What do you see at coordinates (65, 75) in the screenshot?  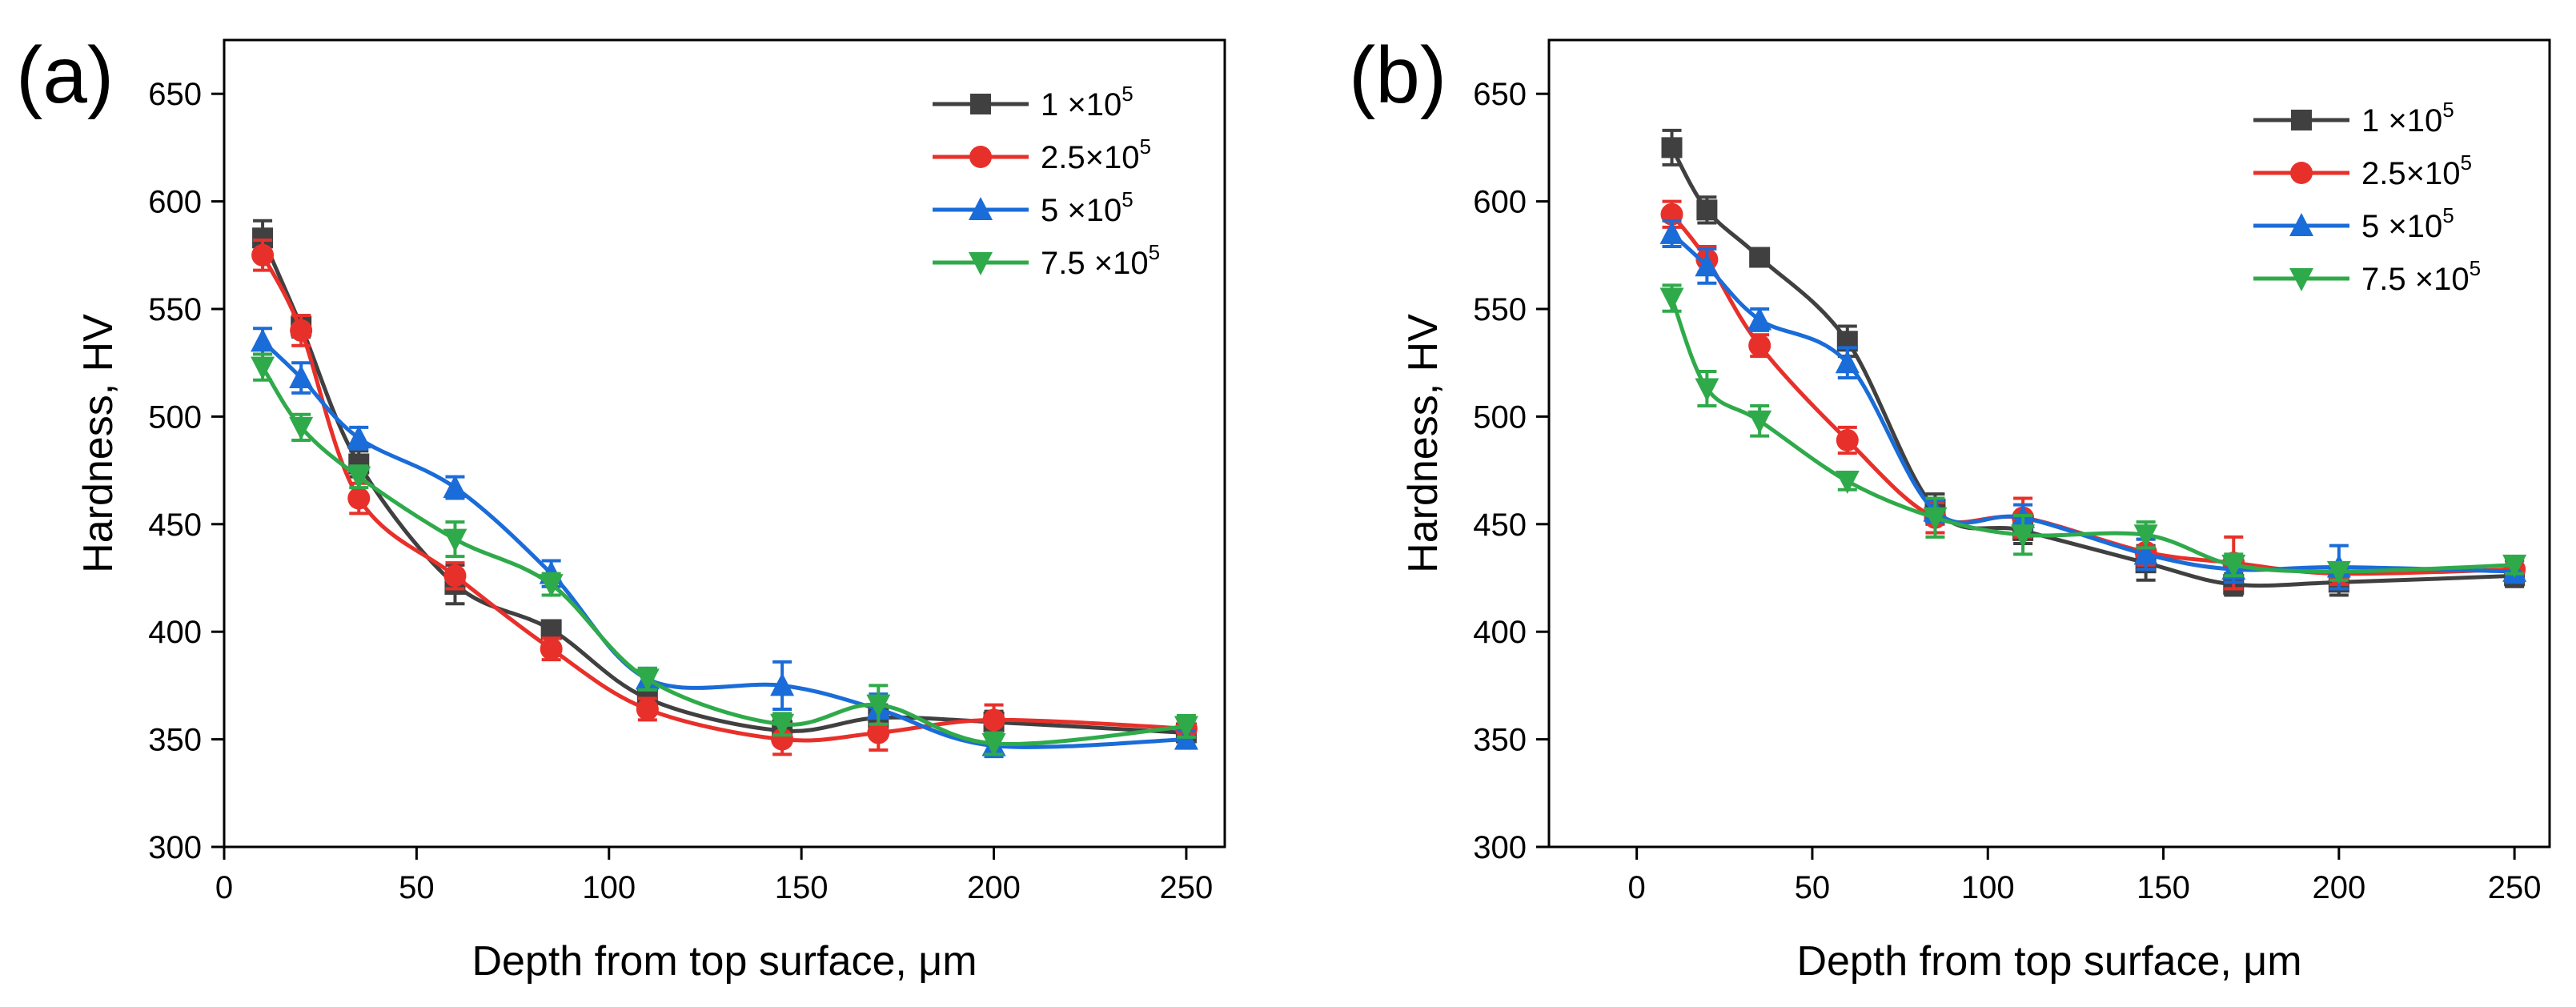 I see `panel-label: (a)` at bounding box center [65, 75].